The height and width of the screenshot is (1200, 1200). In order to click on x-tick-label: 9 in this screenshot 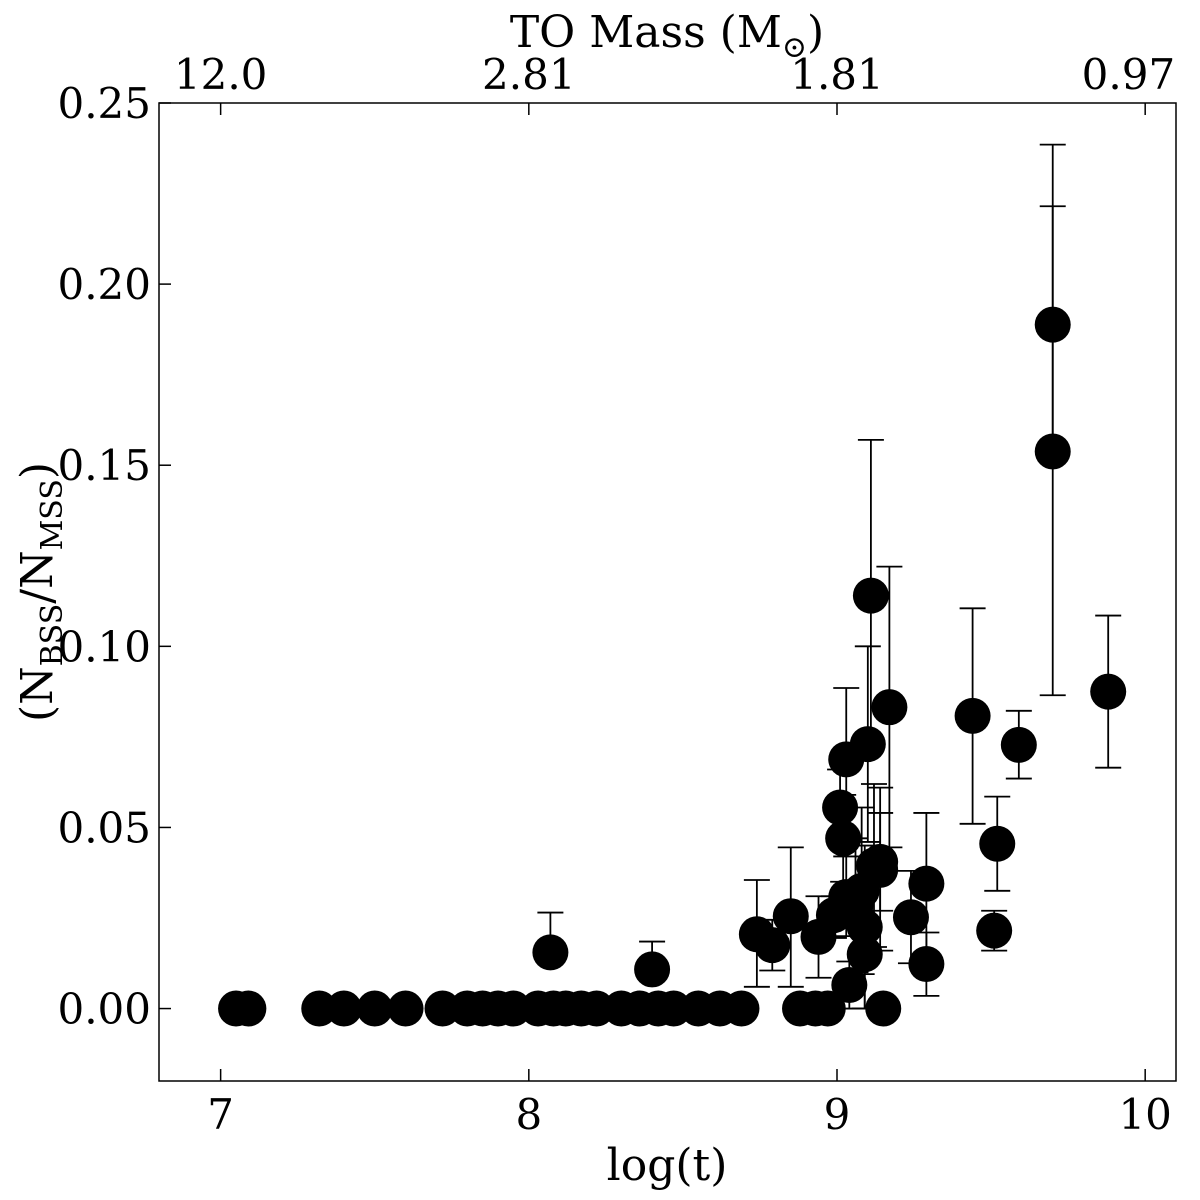, I will do `click(837, 1114)`.